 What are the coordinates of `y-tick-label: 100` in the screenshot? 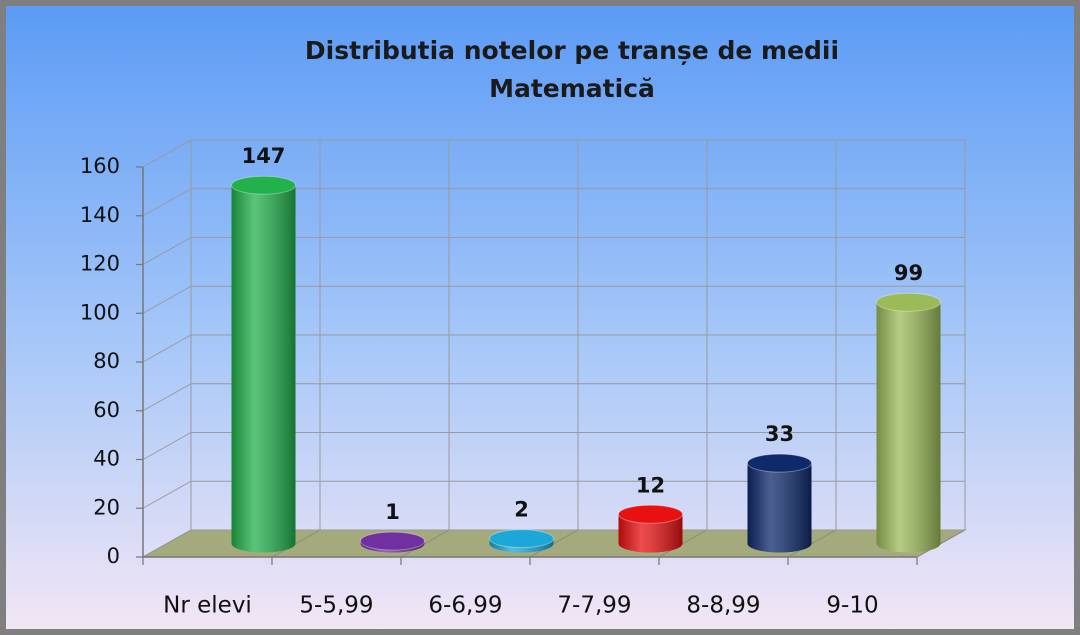 It's located at (100, 312).